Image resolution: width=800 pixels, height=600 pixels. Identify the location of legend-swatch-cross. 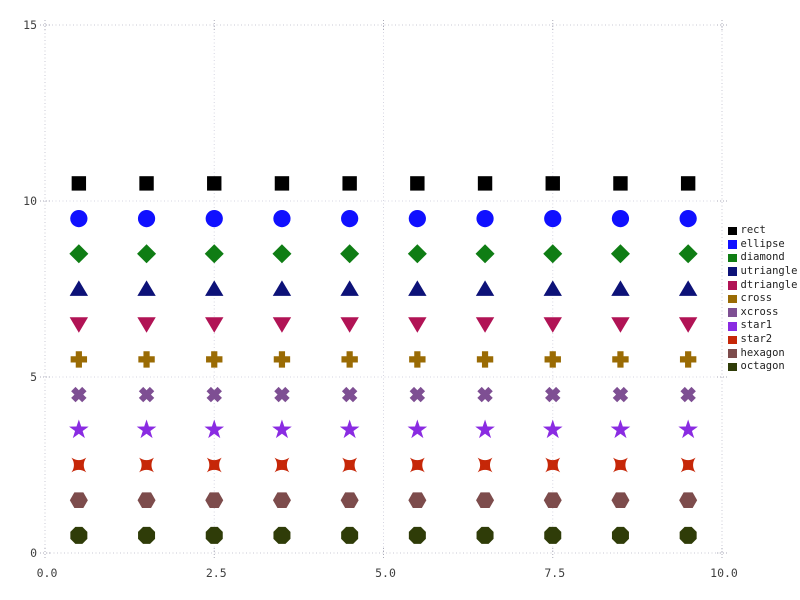
(732, 299).